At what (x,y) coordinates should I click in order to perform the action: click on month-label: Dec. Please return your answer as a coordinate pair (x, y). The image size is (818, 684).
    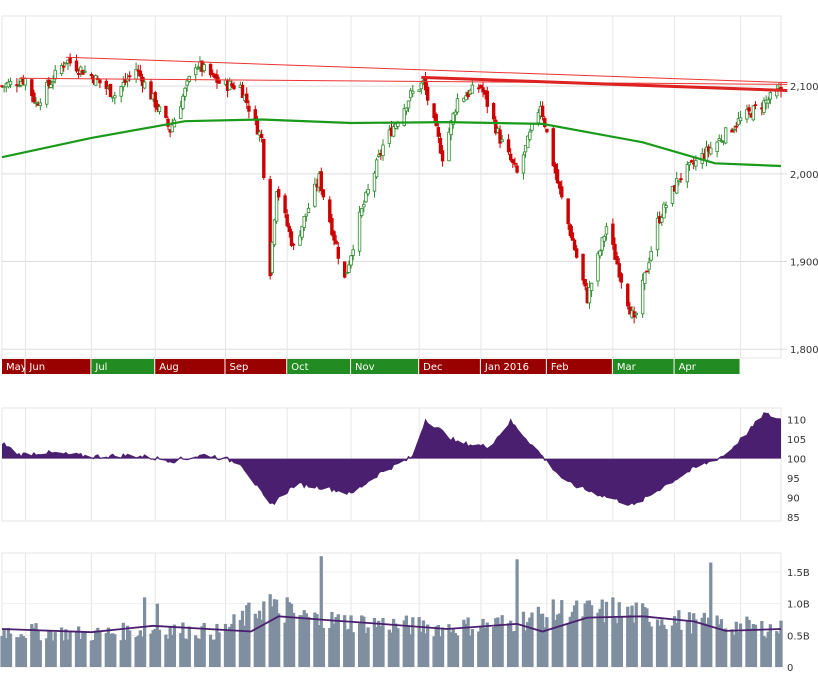
    Looking at the image, I should click on (432, 367).